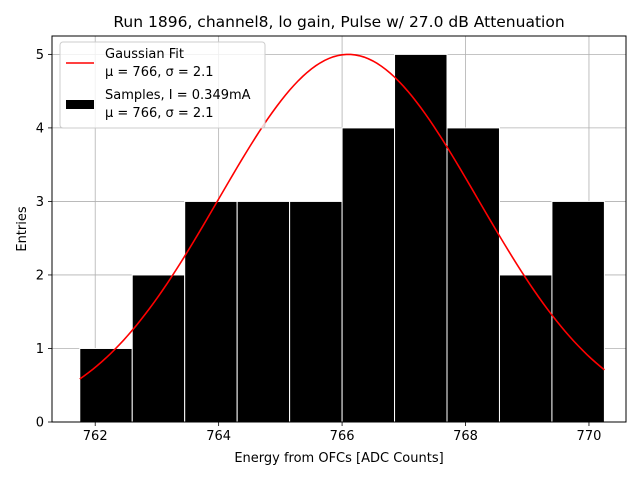 This screenshot has height=480, width=640. Describe the element at coordinates (144, 54) in the screenshot. I see `legend-fit-label: Gaussian Fit` at that location.